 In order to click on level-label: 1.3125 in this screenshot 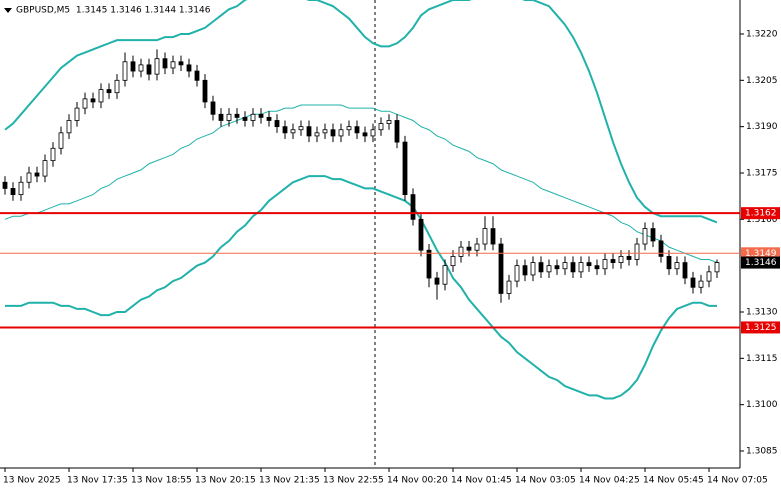, I will do `click(761, 328)`.